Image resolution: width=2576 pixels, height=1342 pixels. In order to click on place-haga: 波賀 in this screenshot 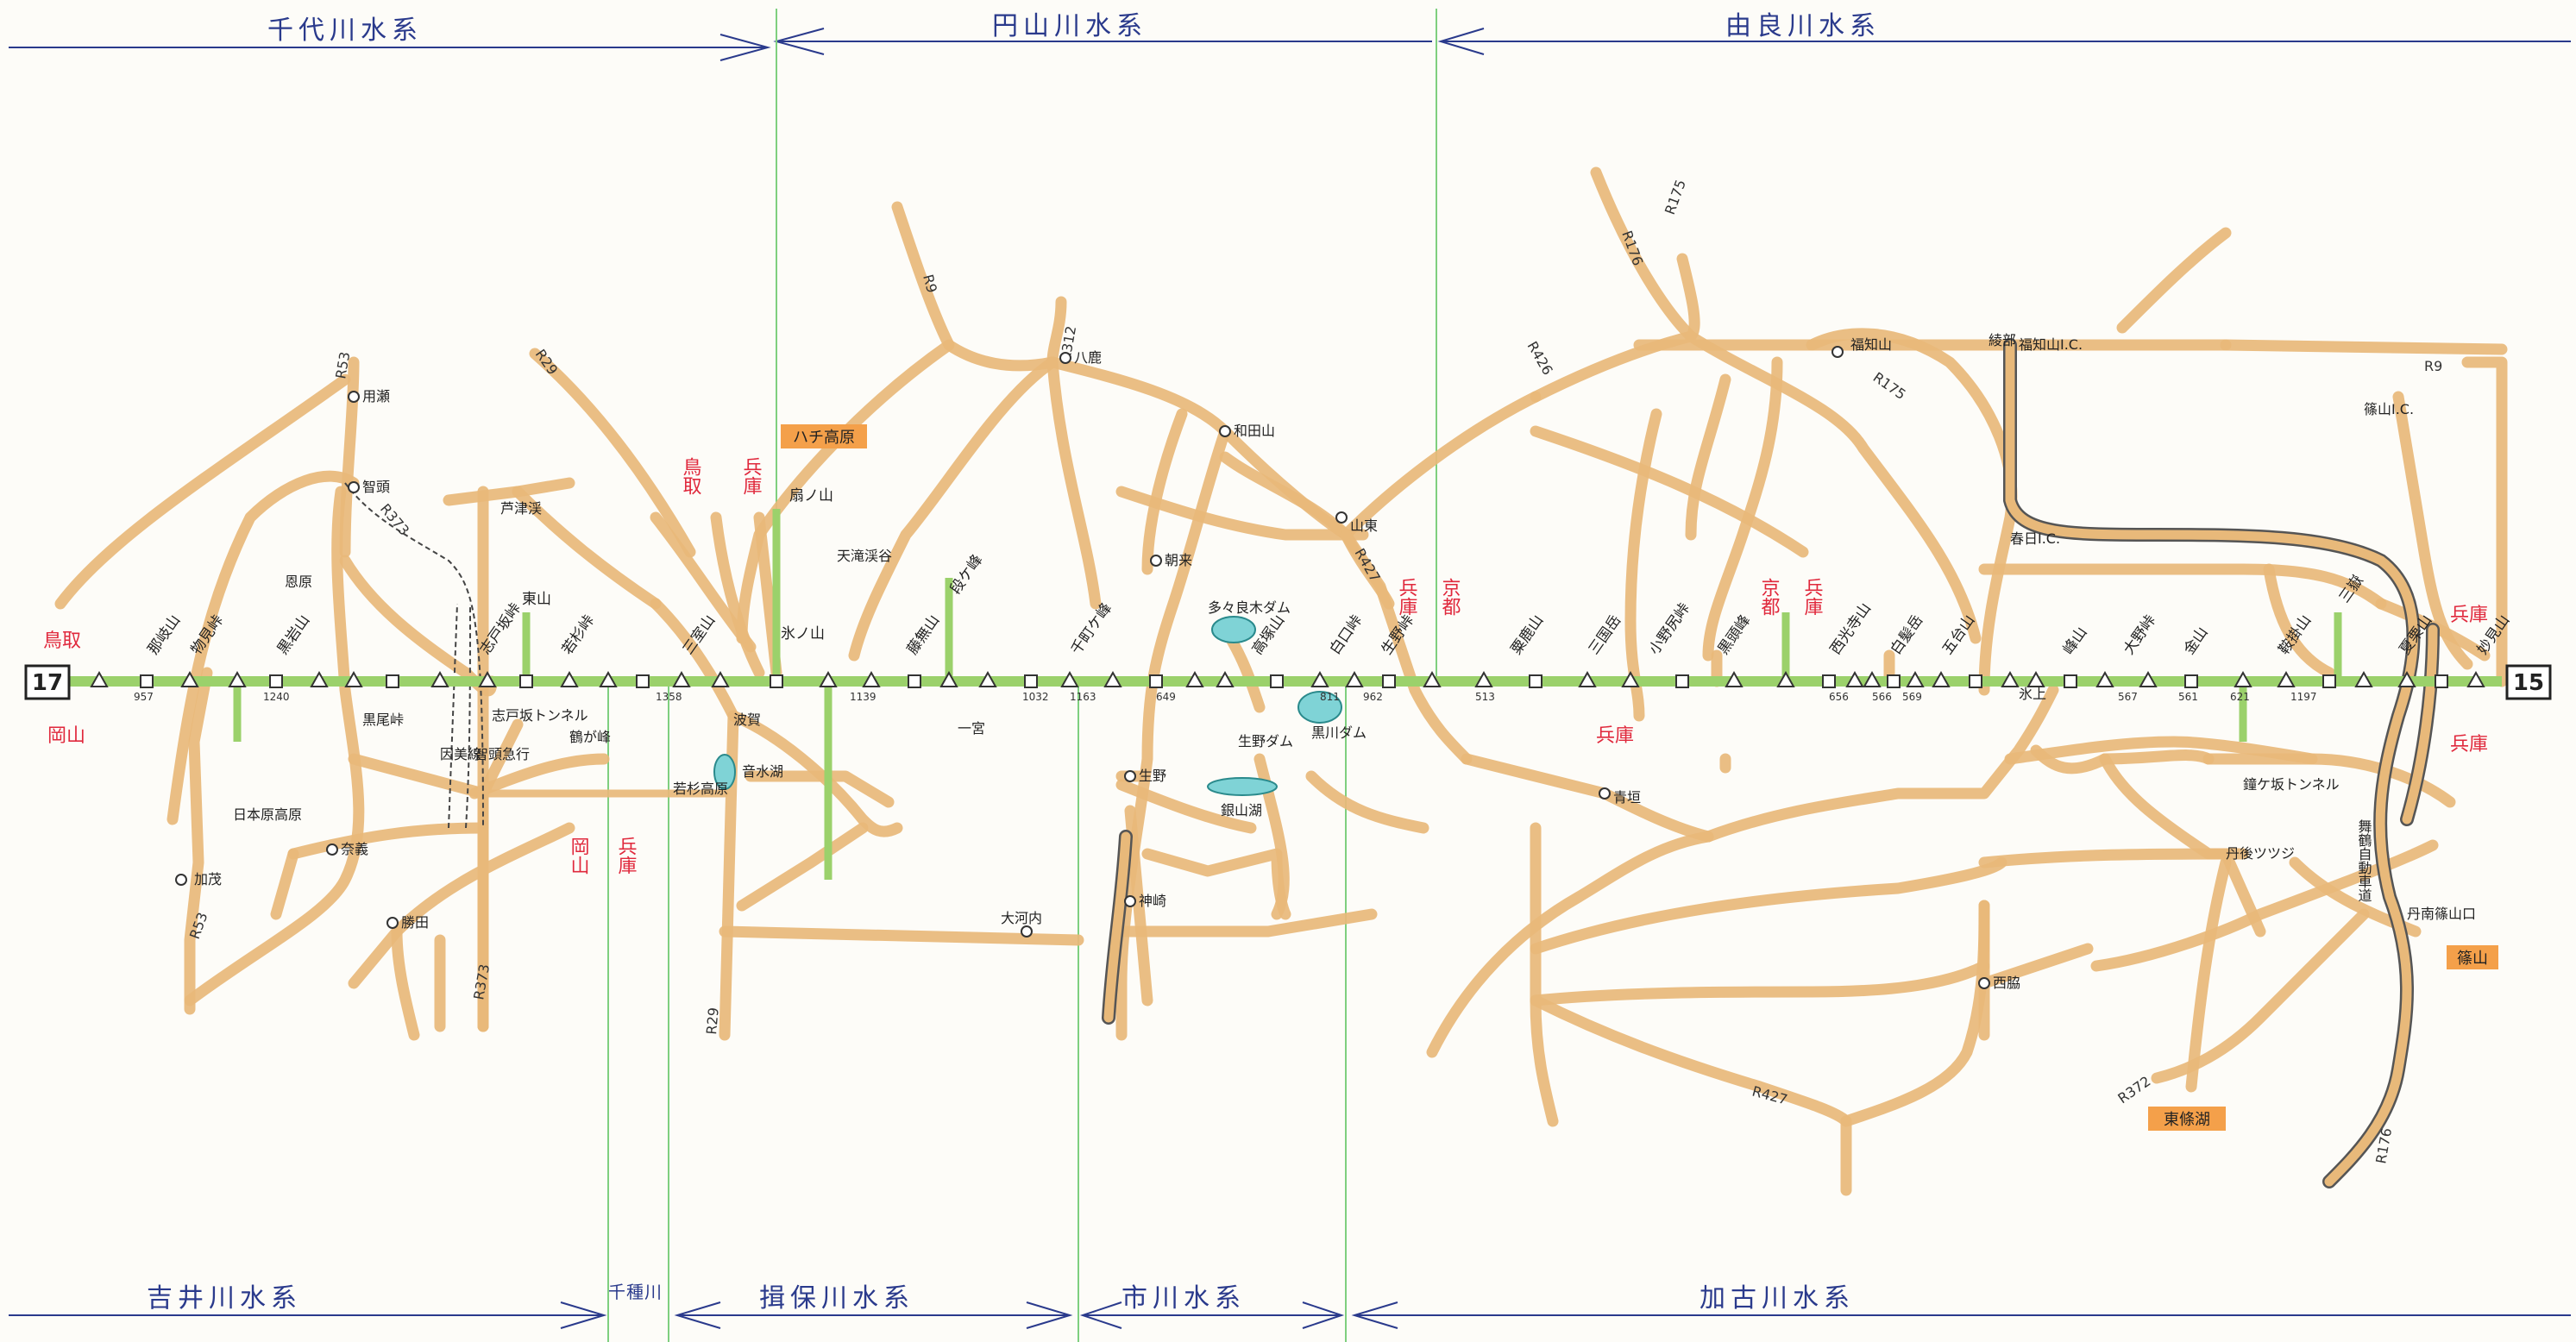, I will do `click(747, 720)`.